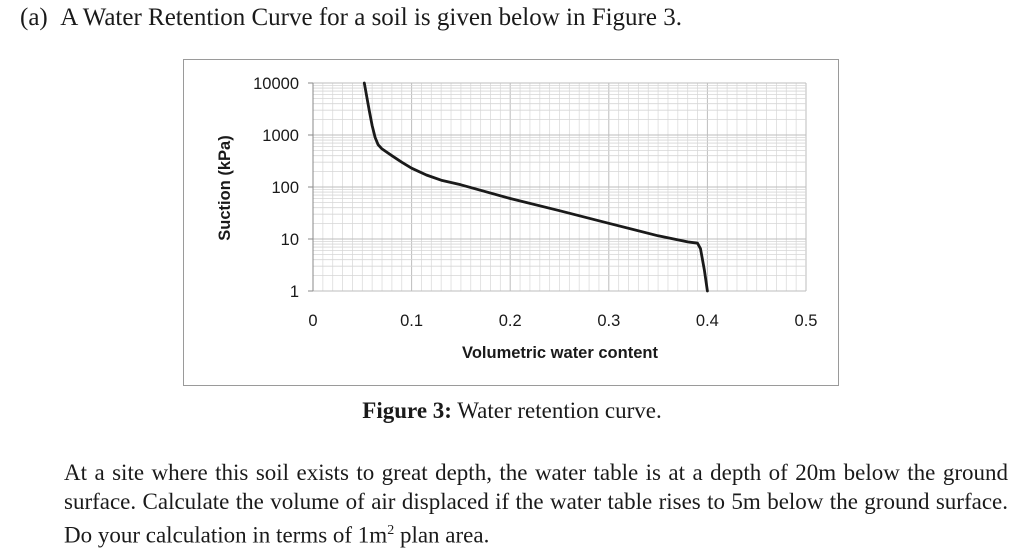 The width and height of the screenshot is (1024, 550). What do you see at coordinates (442, 535) in the screenshot?
I see `question-body-text-end: plan area.` at bounding box center [442, 535].